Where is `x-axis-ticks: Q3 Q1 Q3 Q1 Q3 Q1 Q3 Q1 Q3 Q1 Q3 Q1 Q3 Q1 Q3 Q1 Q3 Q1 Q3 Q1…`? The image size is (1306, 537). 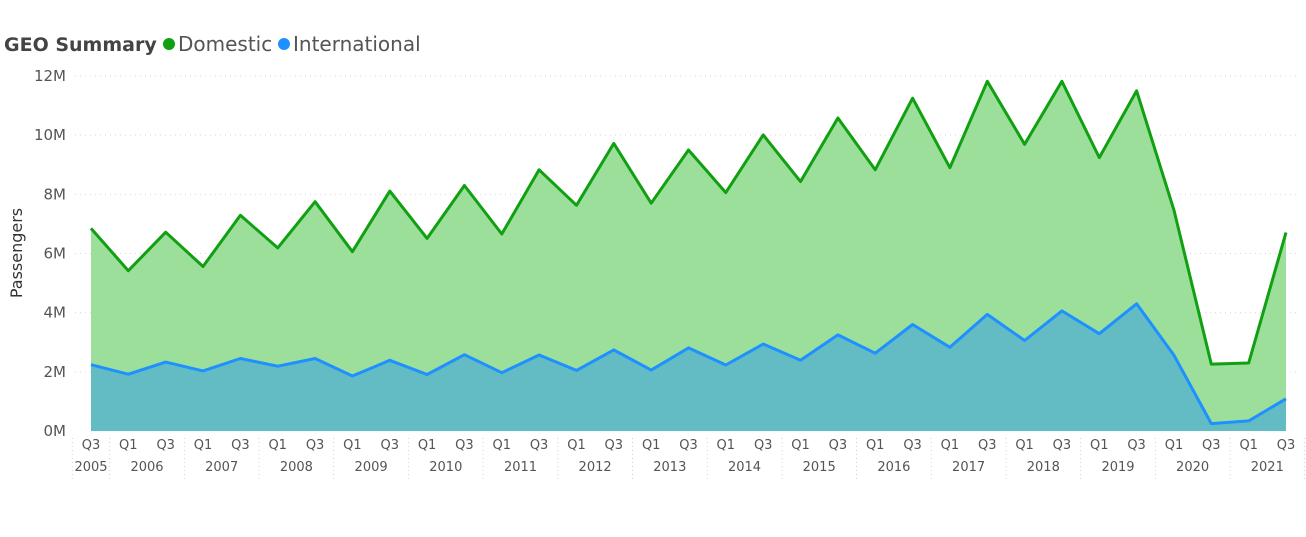 x-axis-ticks: Q3 Q1 Q3 Q1 Q3 Q1 Q3 Q1 Q3 Q1 Q3 Q1 Q3 Q1 Q3 Q1 Q3 Q1 Q3 Q1… is located at coordinates (688, 459).